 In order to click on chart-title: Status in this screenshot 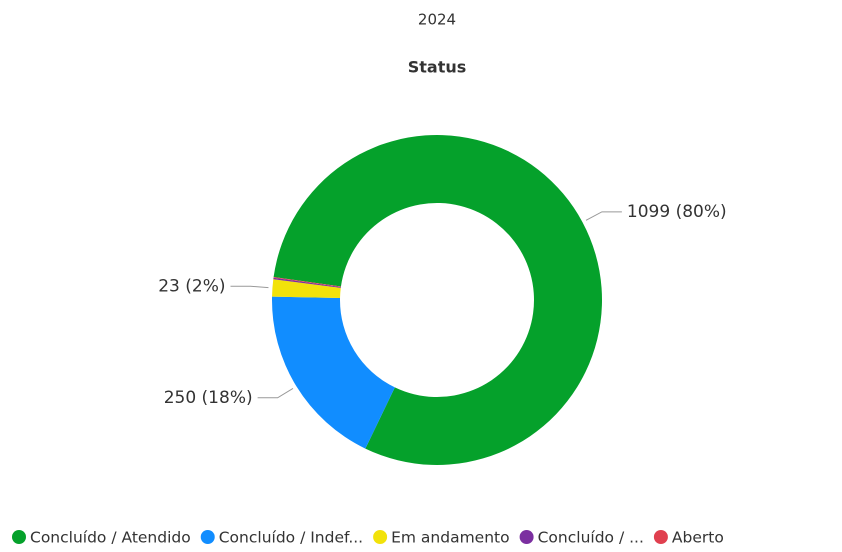, I will do `click(437, 67)`.